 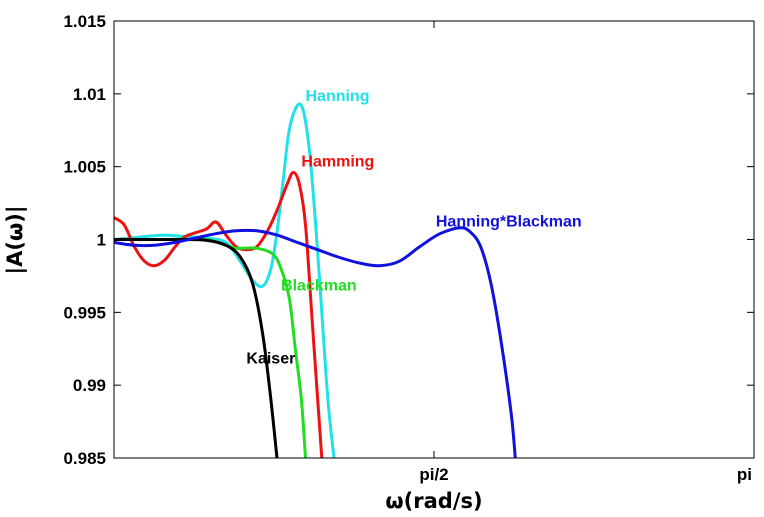 I want to click on series-label-hanning-blackman: Hanning*Blackman, so click(x=509, y=221).